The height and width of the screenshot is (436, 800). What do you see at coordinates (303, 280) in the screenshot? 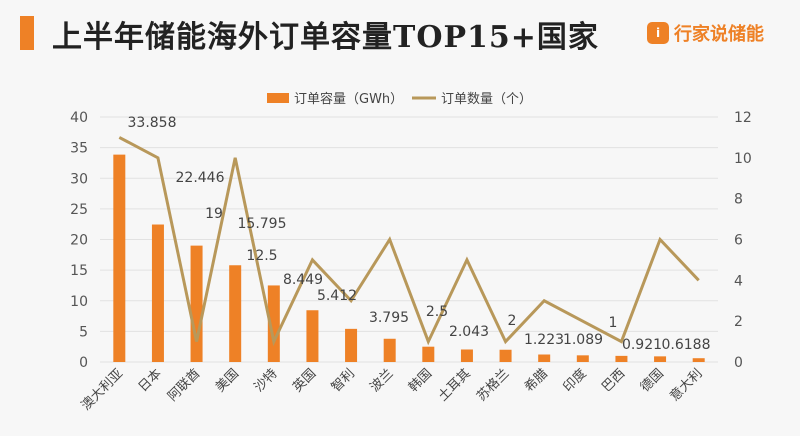
I see `bar-data-label: 8.449` at bounding box center [303, 280].